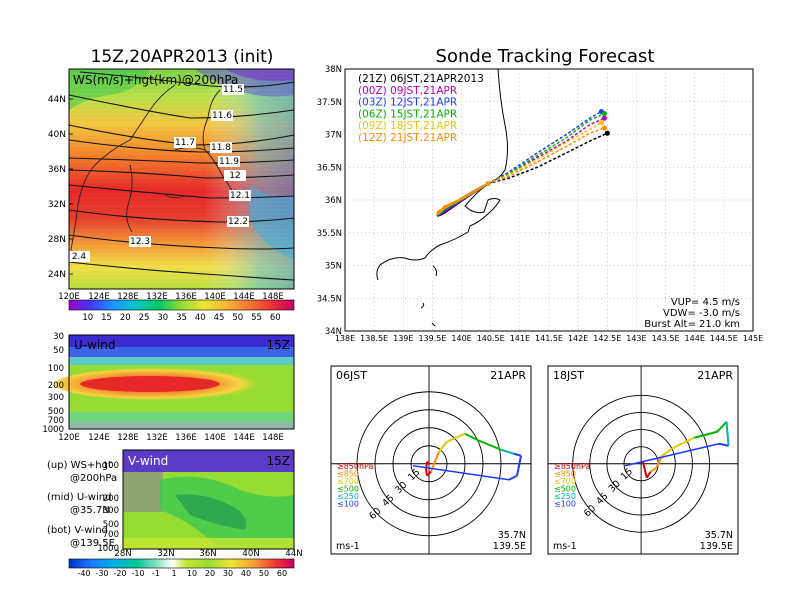 This screenshot has width=792, height=612. I want to click on uwind-p-tick: 1000, so click(53, 430).